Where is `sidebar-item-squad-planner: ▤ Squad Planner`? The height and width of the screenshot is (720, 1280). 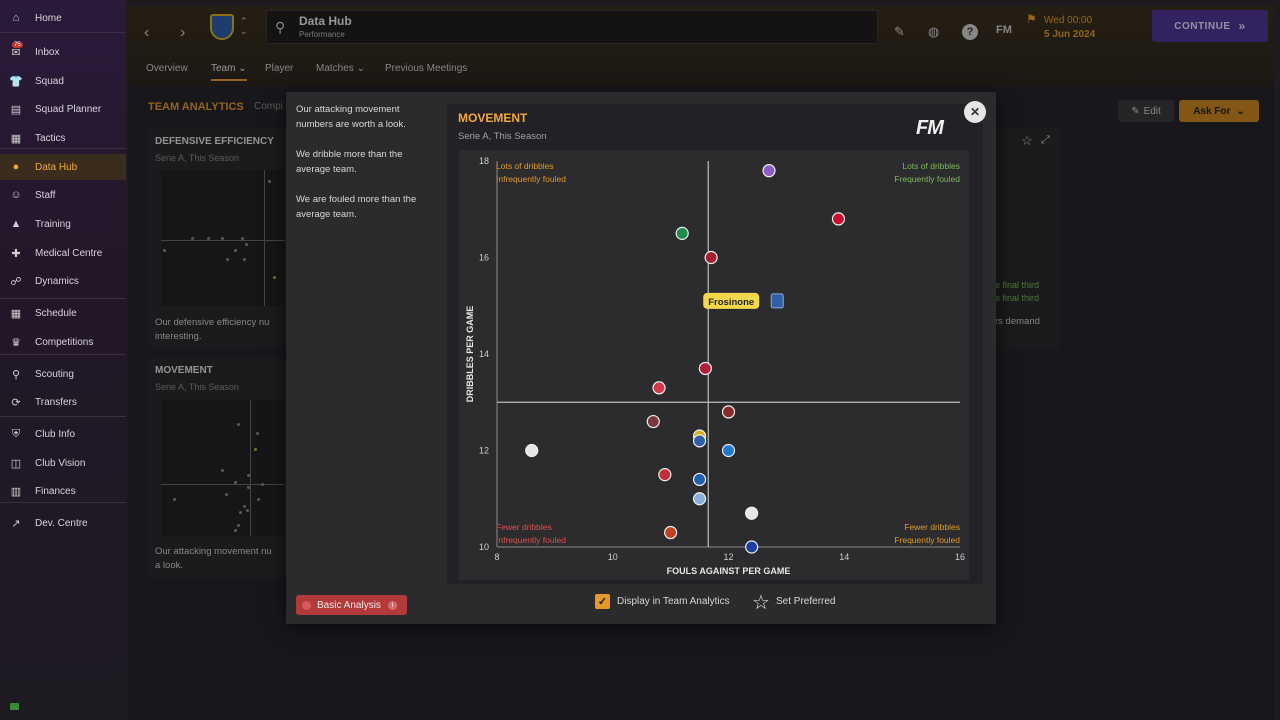 sidebar-item-squad-planner: ▤ Squad Planner is located at coordinates (63, 109).